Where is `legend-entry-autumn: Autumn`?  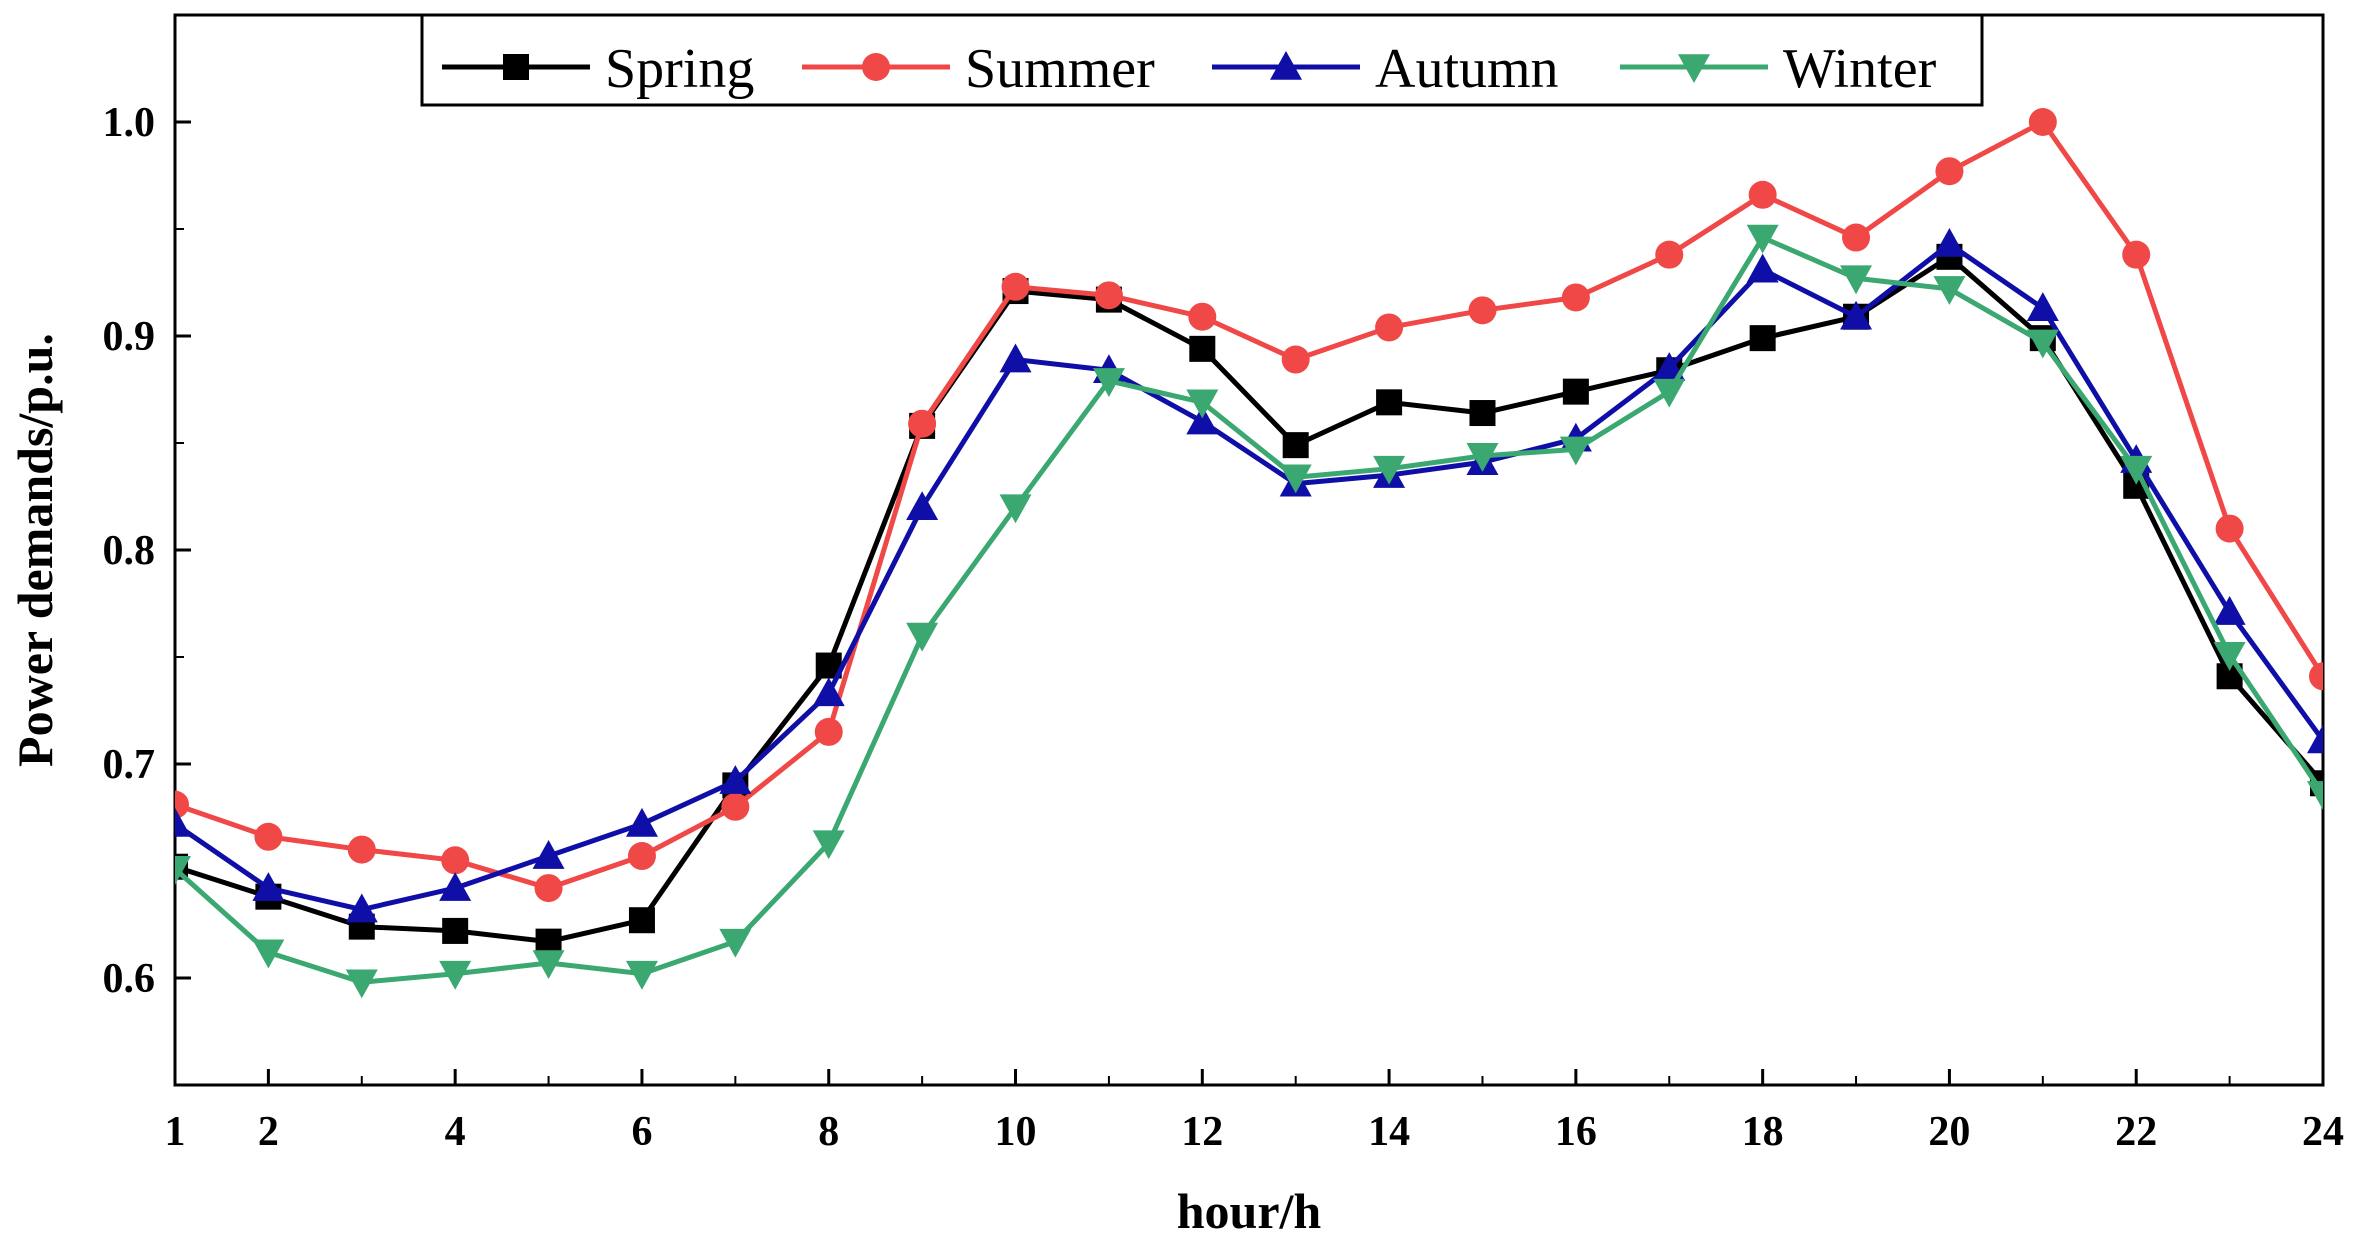
legend-entry-autumn: Autumn is located at coordinates (1385, 69).